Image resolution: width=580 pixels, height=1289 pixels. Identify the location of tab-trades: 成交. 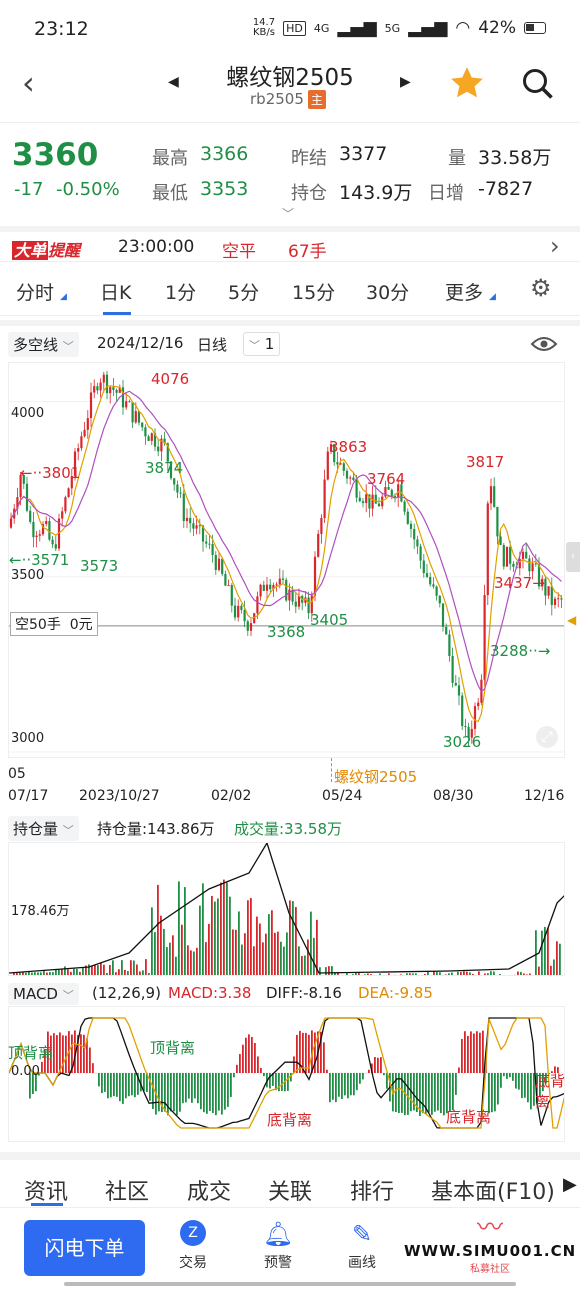
(209, 1192).